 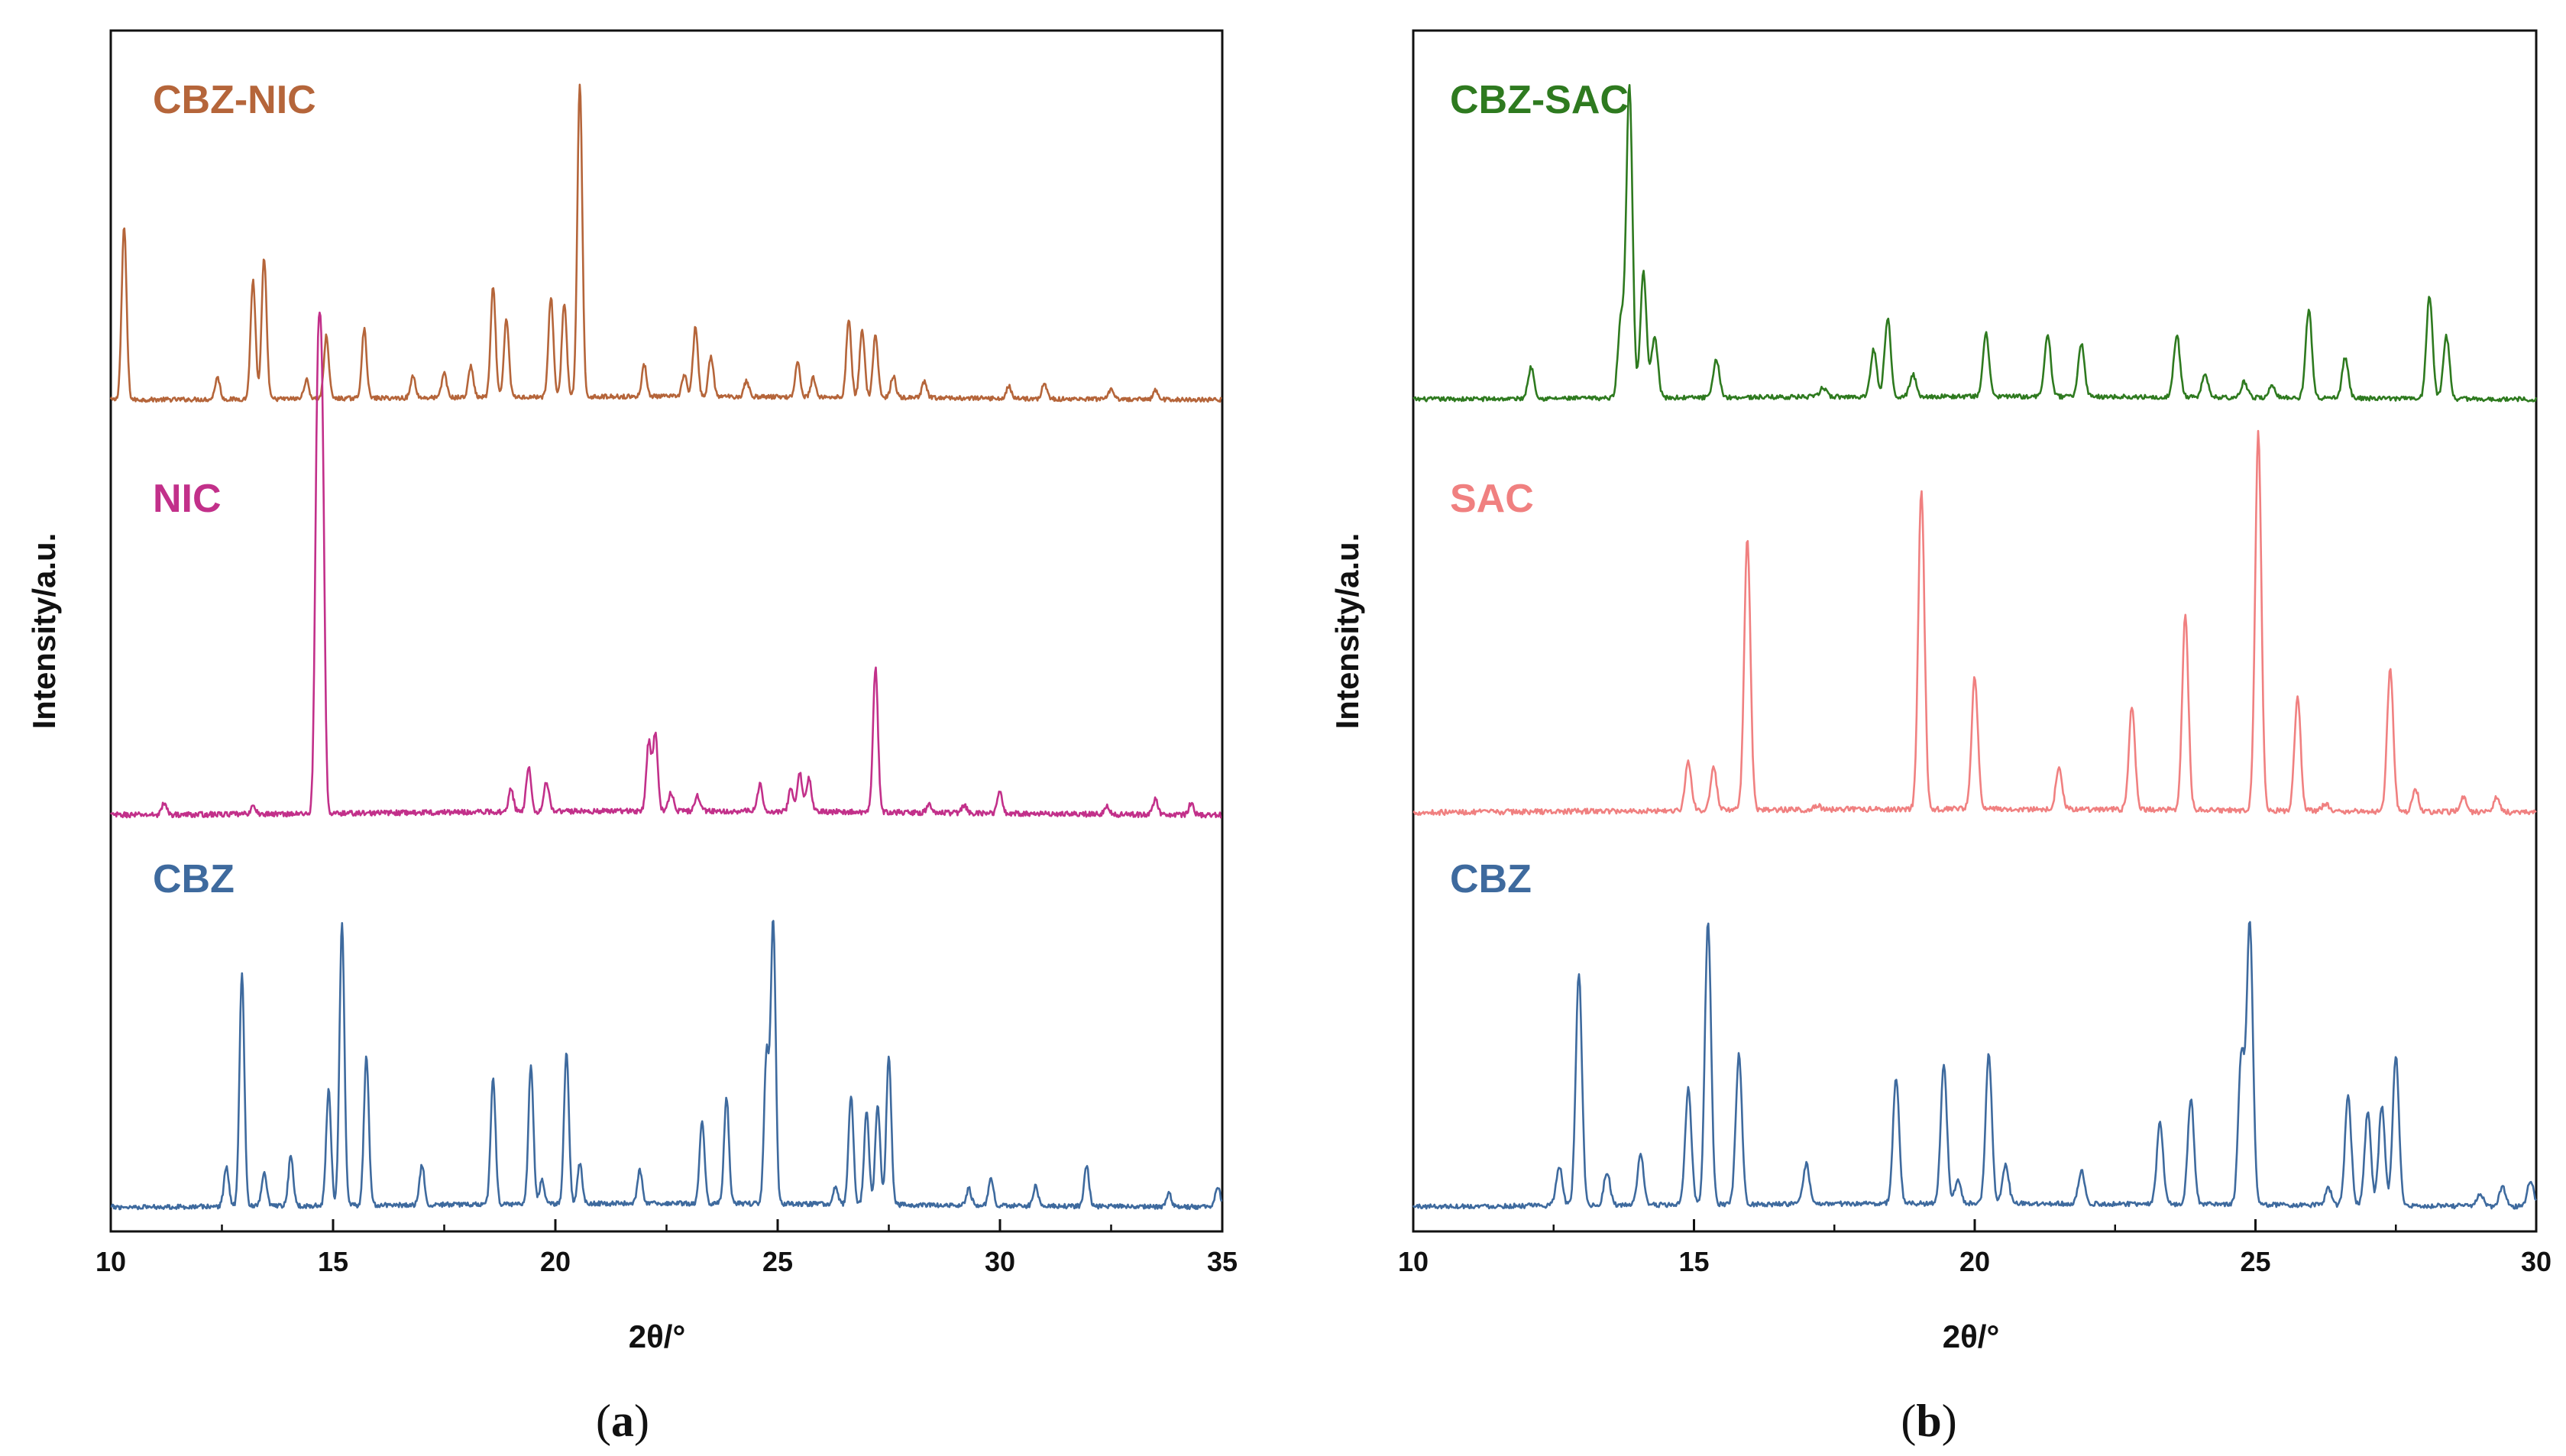 What do you see at coordinates (1539, 100) in the screenshot?
I see `series-label-cbz-sac: CBZ-SAC` at bounding box center [1539, 100].